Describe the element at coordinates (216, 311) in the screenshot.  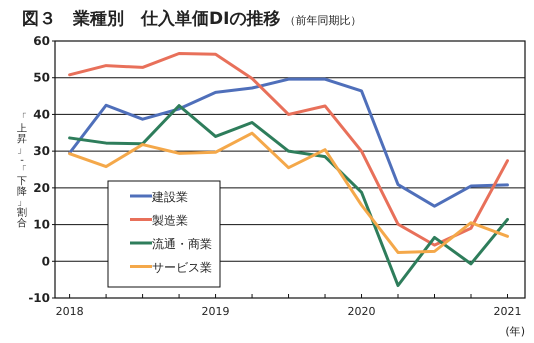
I see `x-tick-label: 2019` at that location.